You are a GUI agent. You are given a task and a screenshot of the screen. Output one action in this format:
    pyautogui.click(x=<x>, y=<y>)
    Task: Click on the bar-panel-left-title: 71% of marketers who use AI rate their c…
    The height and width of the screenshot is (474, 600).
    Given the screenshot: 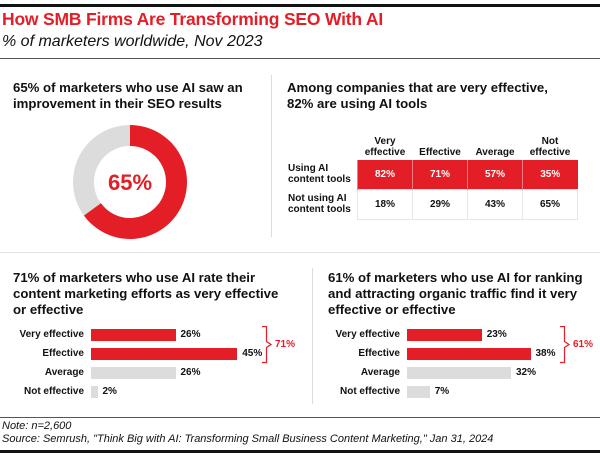 What is the action you would take?
    pyautogui.click(x=145, y=294)
    